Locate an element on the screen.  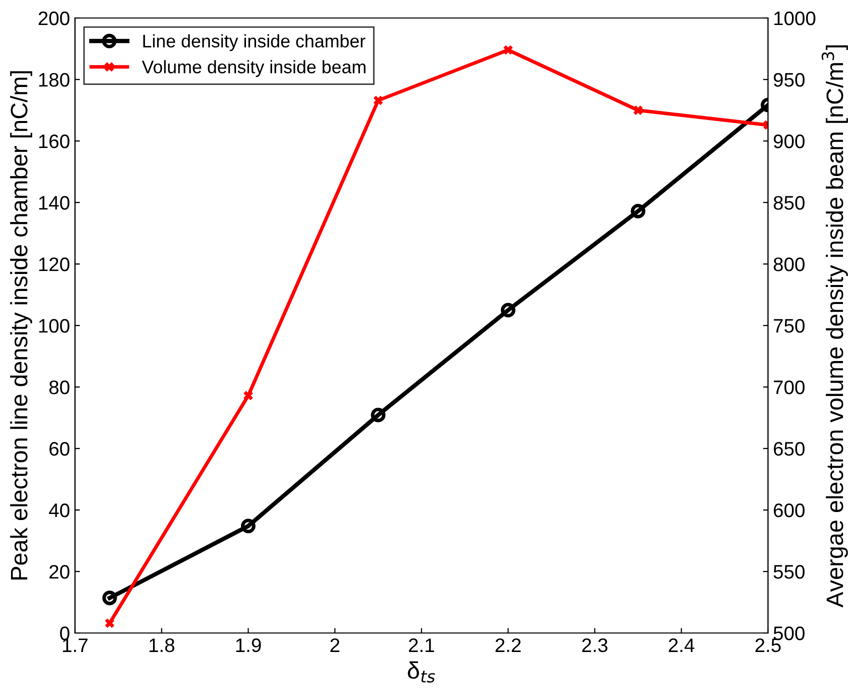
x-tick-label: 1.9 is located at coordinates (248, 645).